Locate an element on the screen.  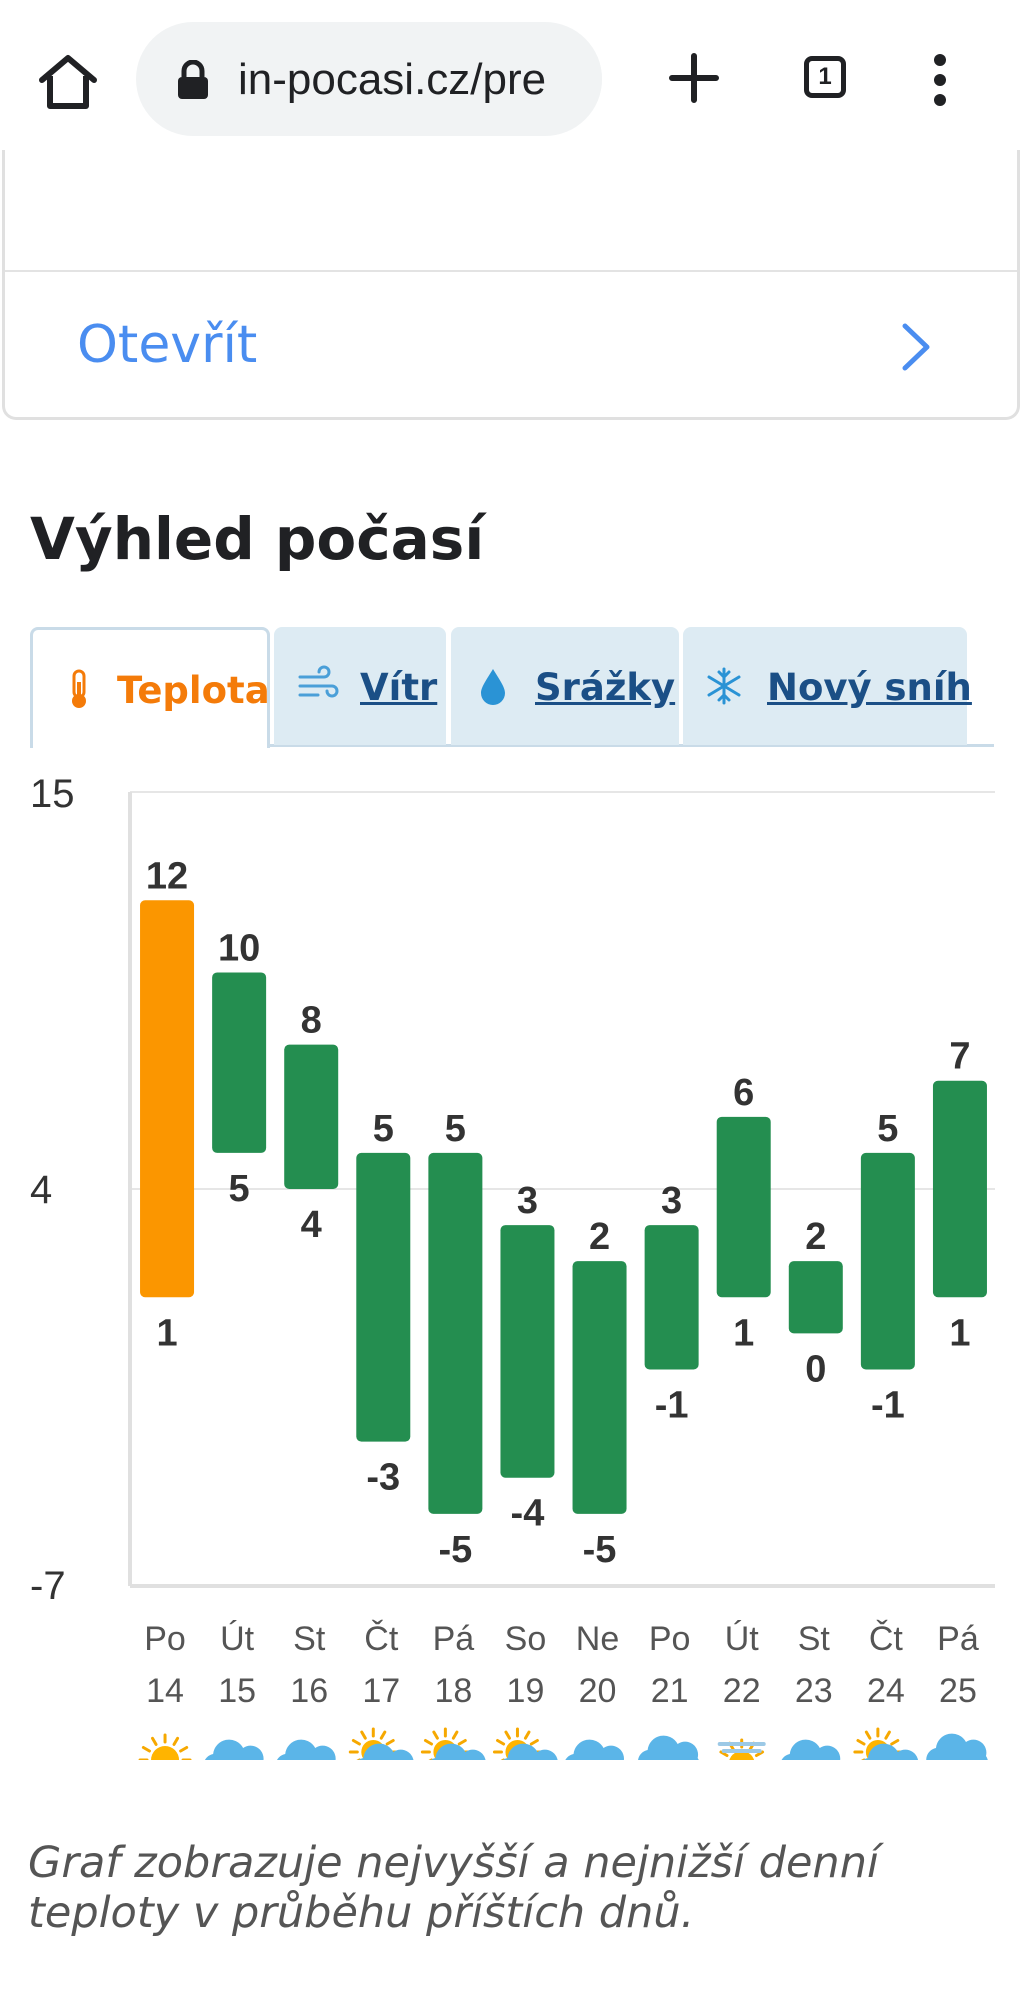
day-date-label: 20 is located at coordinates (598, 1691).